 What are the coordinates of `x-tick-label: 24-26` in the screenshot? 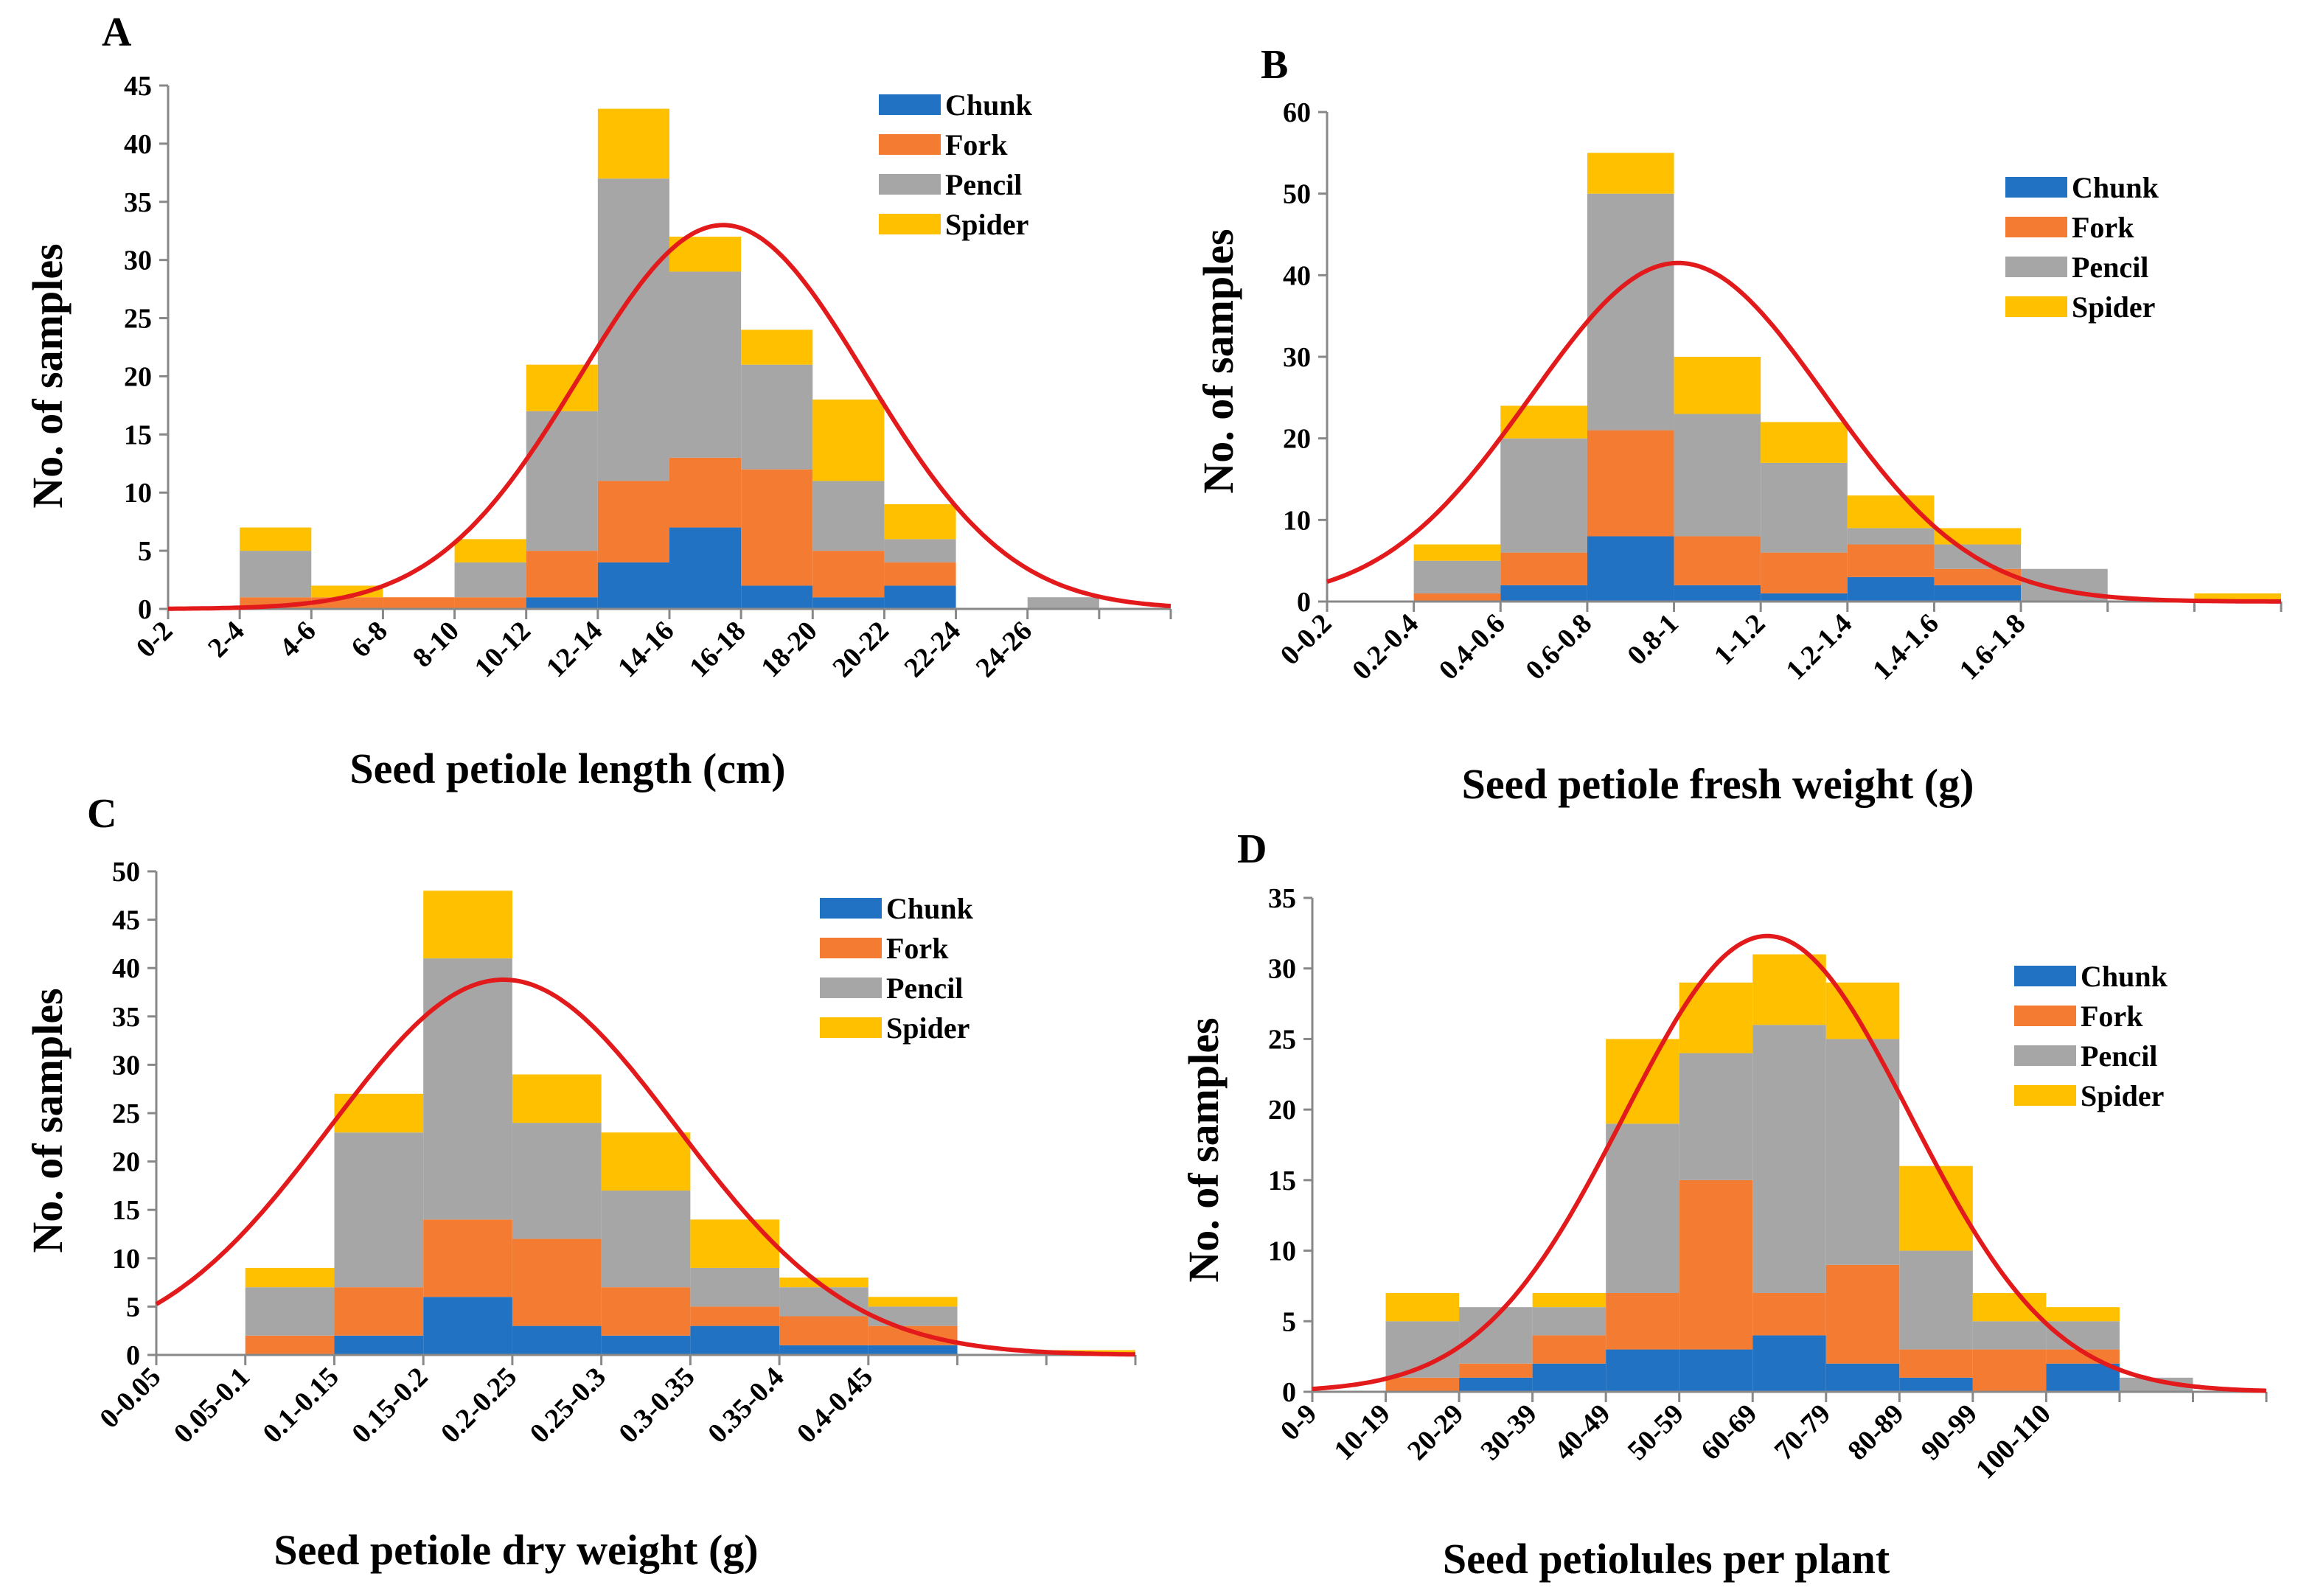 It's located at (1004, 650).